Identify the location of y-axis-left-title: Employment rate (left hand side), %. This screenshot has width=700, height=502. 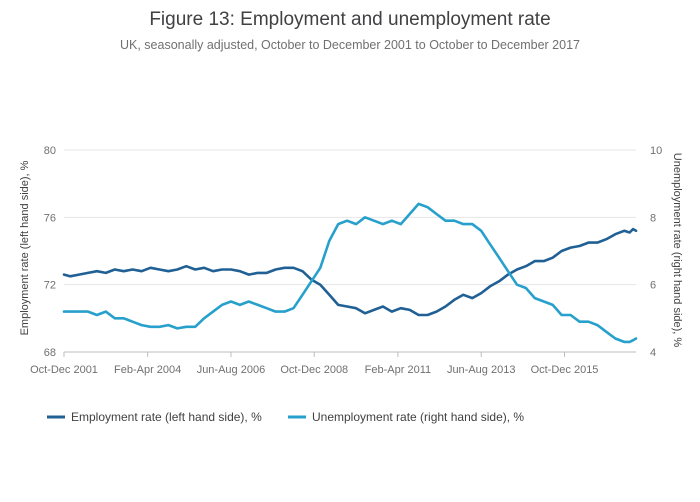
(25, 247).